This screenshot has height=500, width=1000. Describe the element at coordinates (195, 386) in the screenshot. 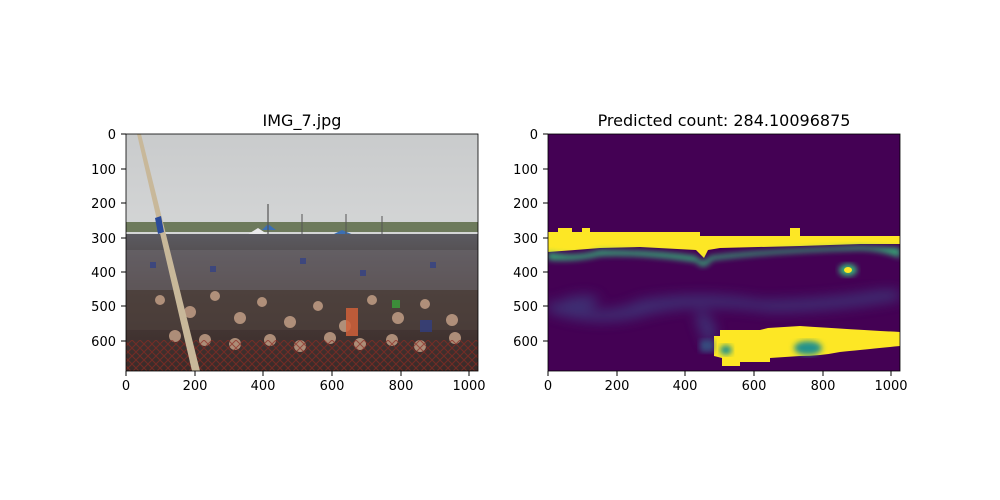

I see `left-x-tick: 200` at that location.